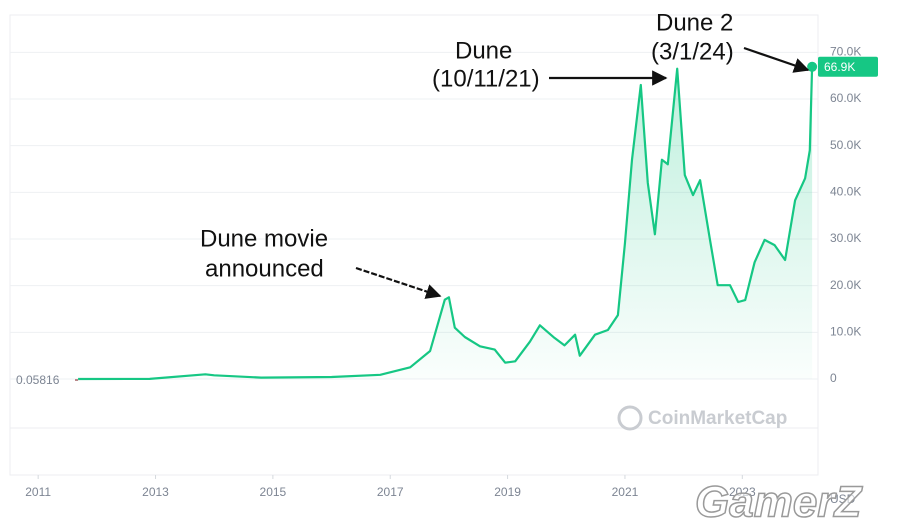 The image size is (905, 530). What do you see at coordinates (38, 492) in the screenshot?
I see `x-tick-label: 2011` at bounding box center [38, 492].